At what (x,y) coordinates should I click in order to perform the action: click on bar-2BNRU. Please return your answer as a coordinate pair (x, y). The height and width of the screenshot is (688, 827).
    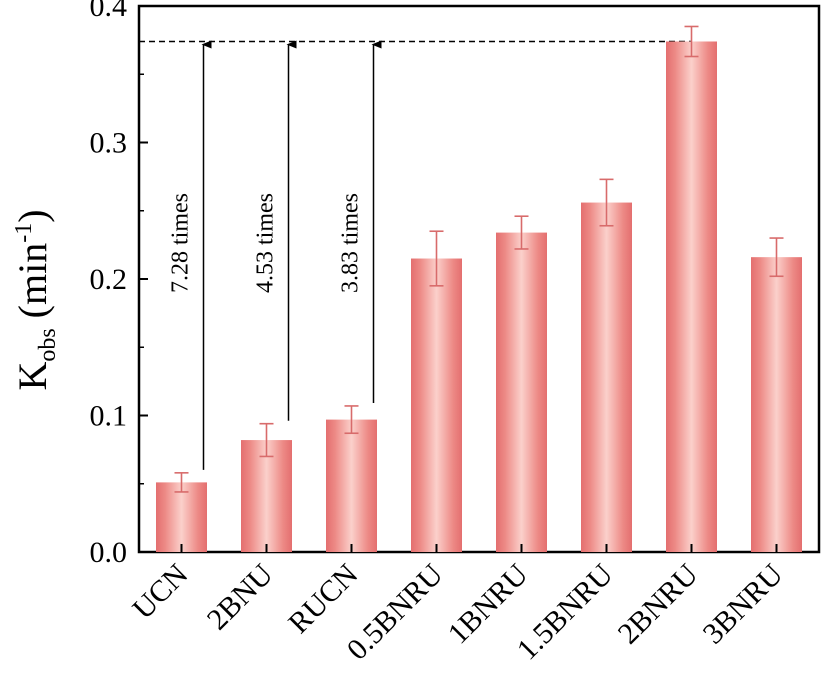
    Looking at the image, I should click on (691, 297).